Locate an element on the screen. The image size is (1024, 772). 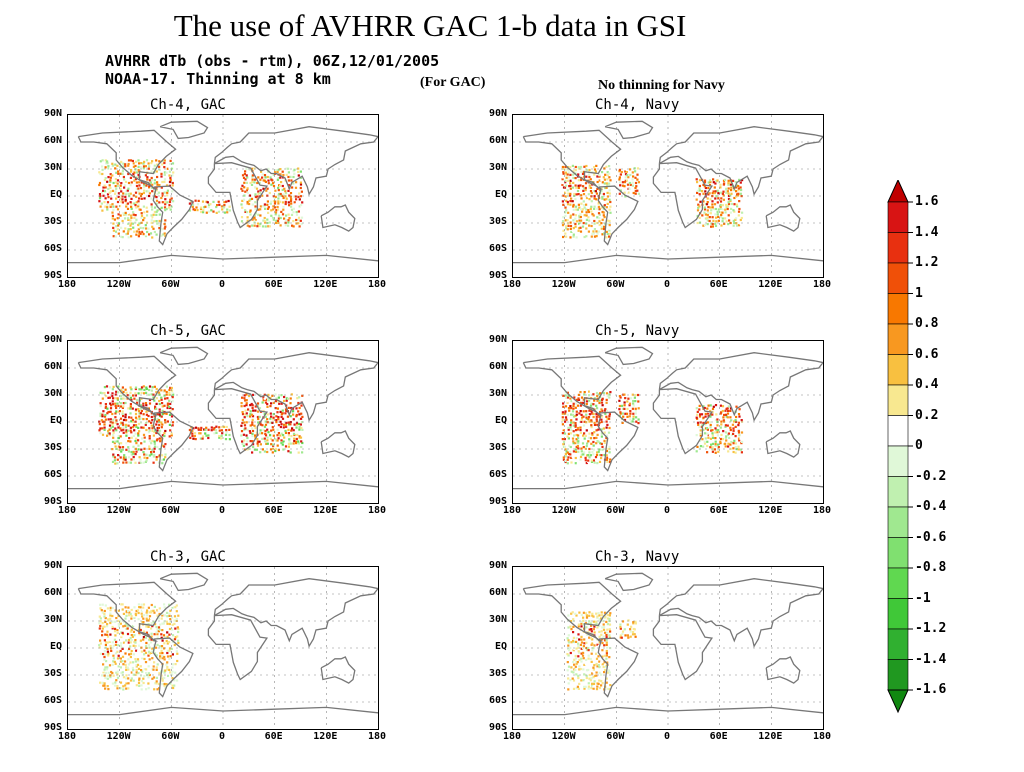
y-tick-label: 30N is located at coordinates (52, 619).